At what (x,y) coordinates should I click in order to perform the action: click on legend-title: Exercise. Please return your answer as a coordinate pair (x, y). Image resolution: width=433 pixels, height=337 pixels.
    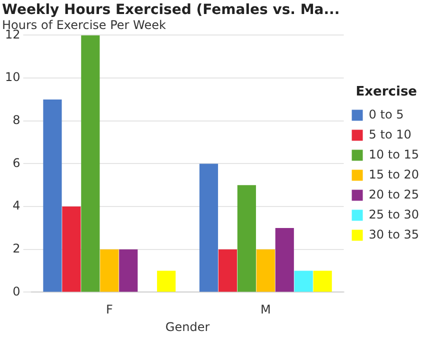
    Looking at the image, I should click on (387, 92).